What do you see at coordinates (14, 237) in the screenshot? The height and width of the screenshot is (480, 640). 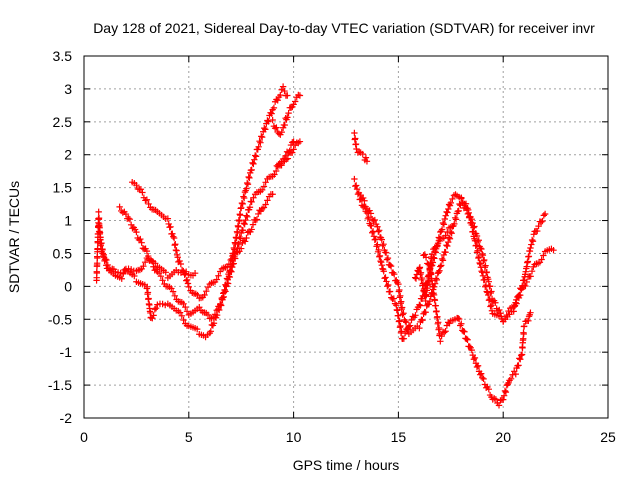 I see `y-axis-label: SDTVAR / TECUs` at bounding box center [14, 237].